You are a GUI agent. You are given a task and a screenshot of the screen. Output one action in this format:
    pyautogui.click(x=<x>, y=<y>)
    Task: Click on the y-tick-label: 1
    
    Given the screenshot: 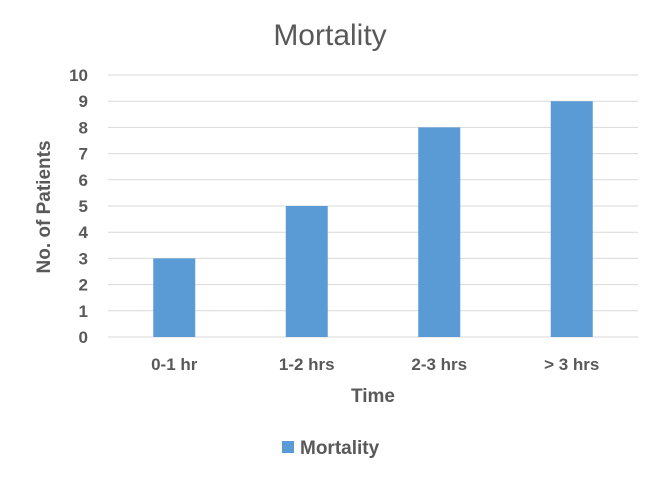 What is the action you would take?
    pyautogui.click(x=83, y=311)
    